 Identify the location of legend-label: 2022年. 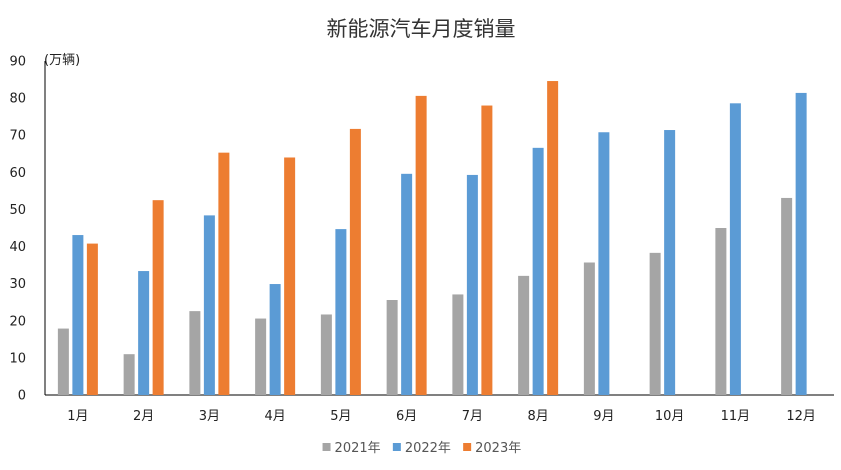
(428, 448).